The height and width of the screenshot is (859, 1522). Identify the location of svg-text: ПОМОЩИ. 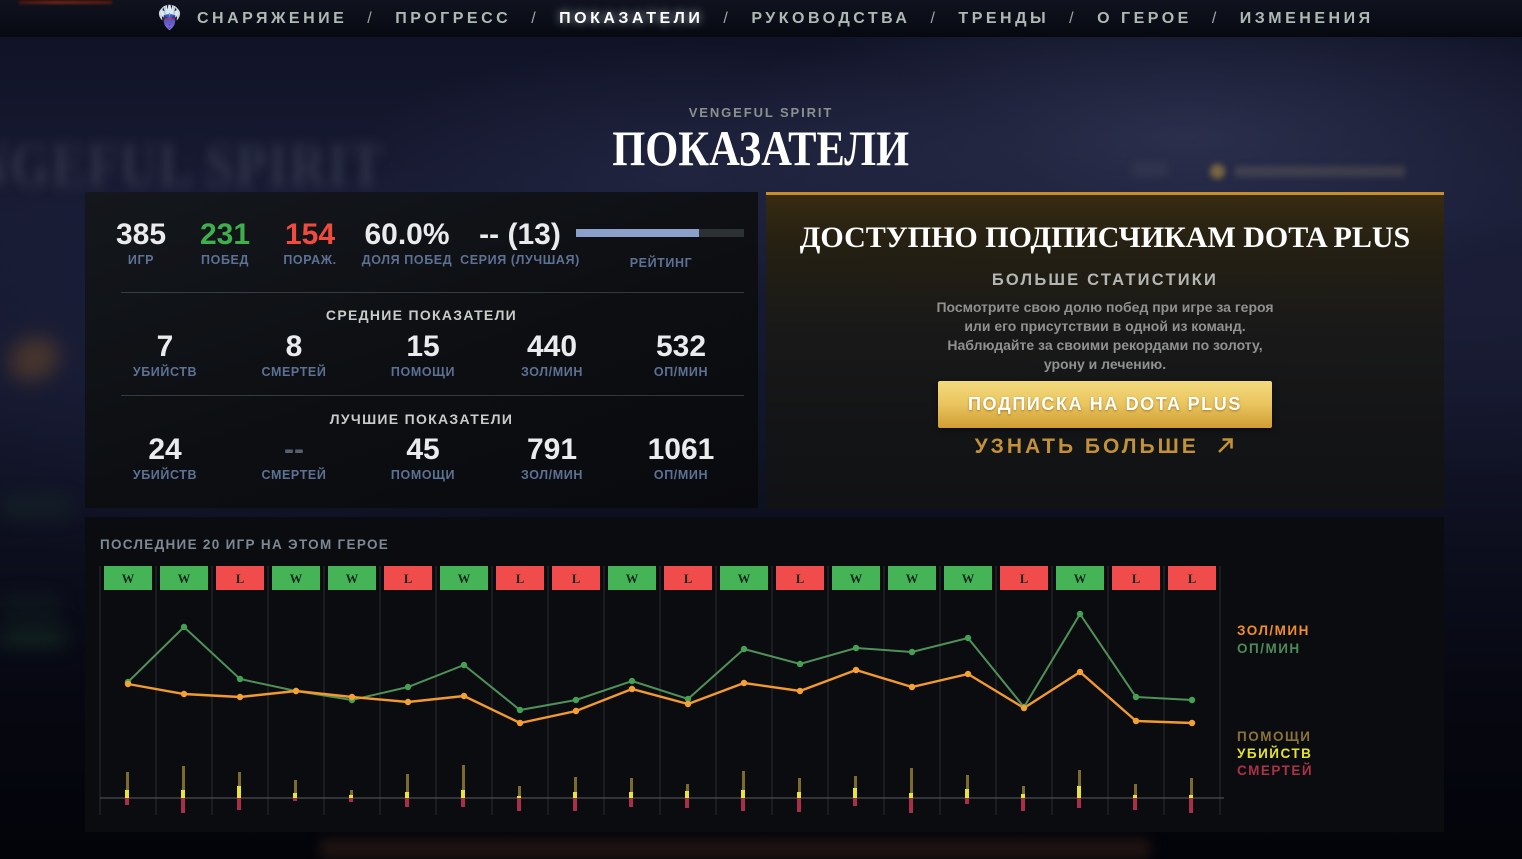
(1274, 736).